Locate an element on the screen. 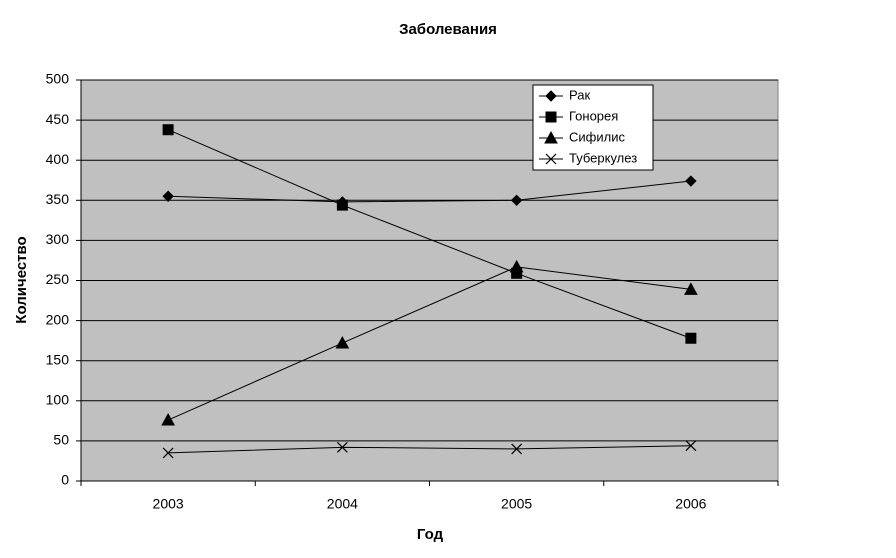  y-axis-title: Количество is located at coordinates (21, 279).